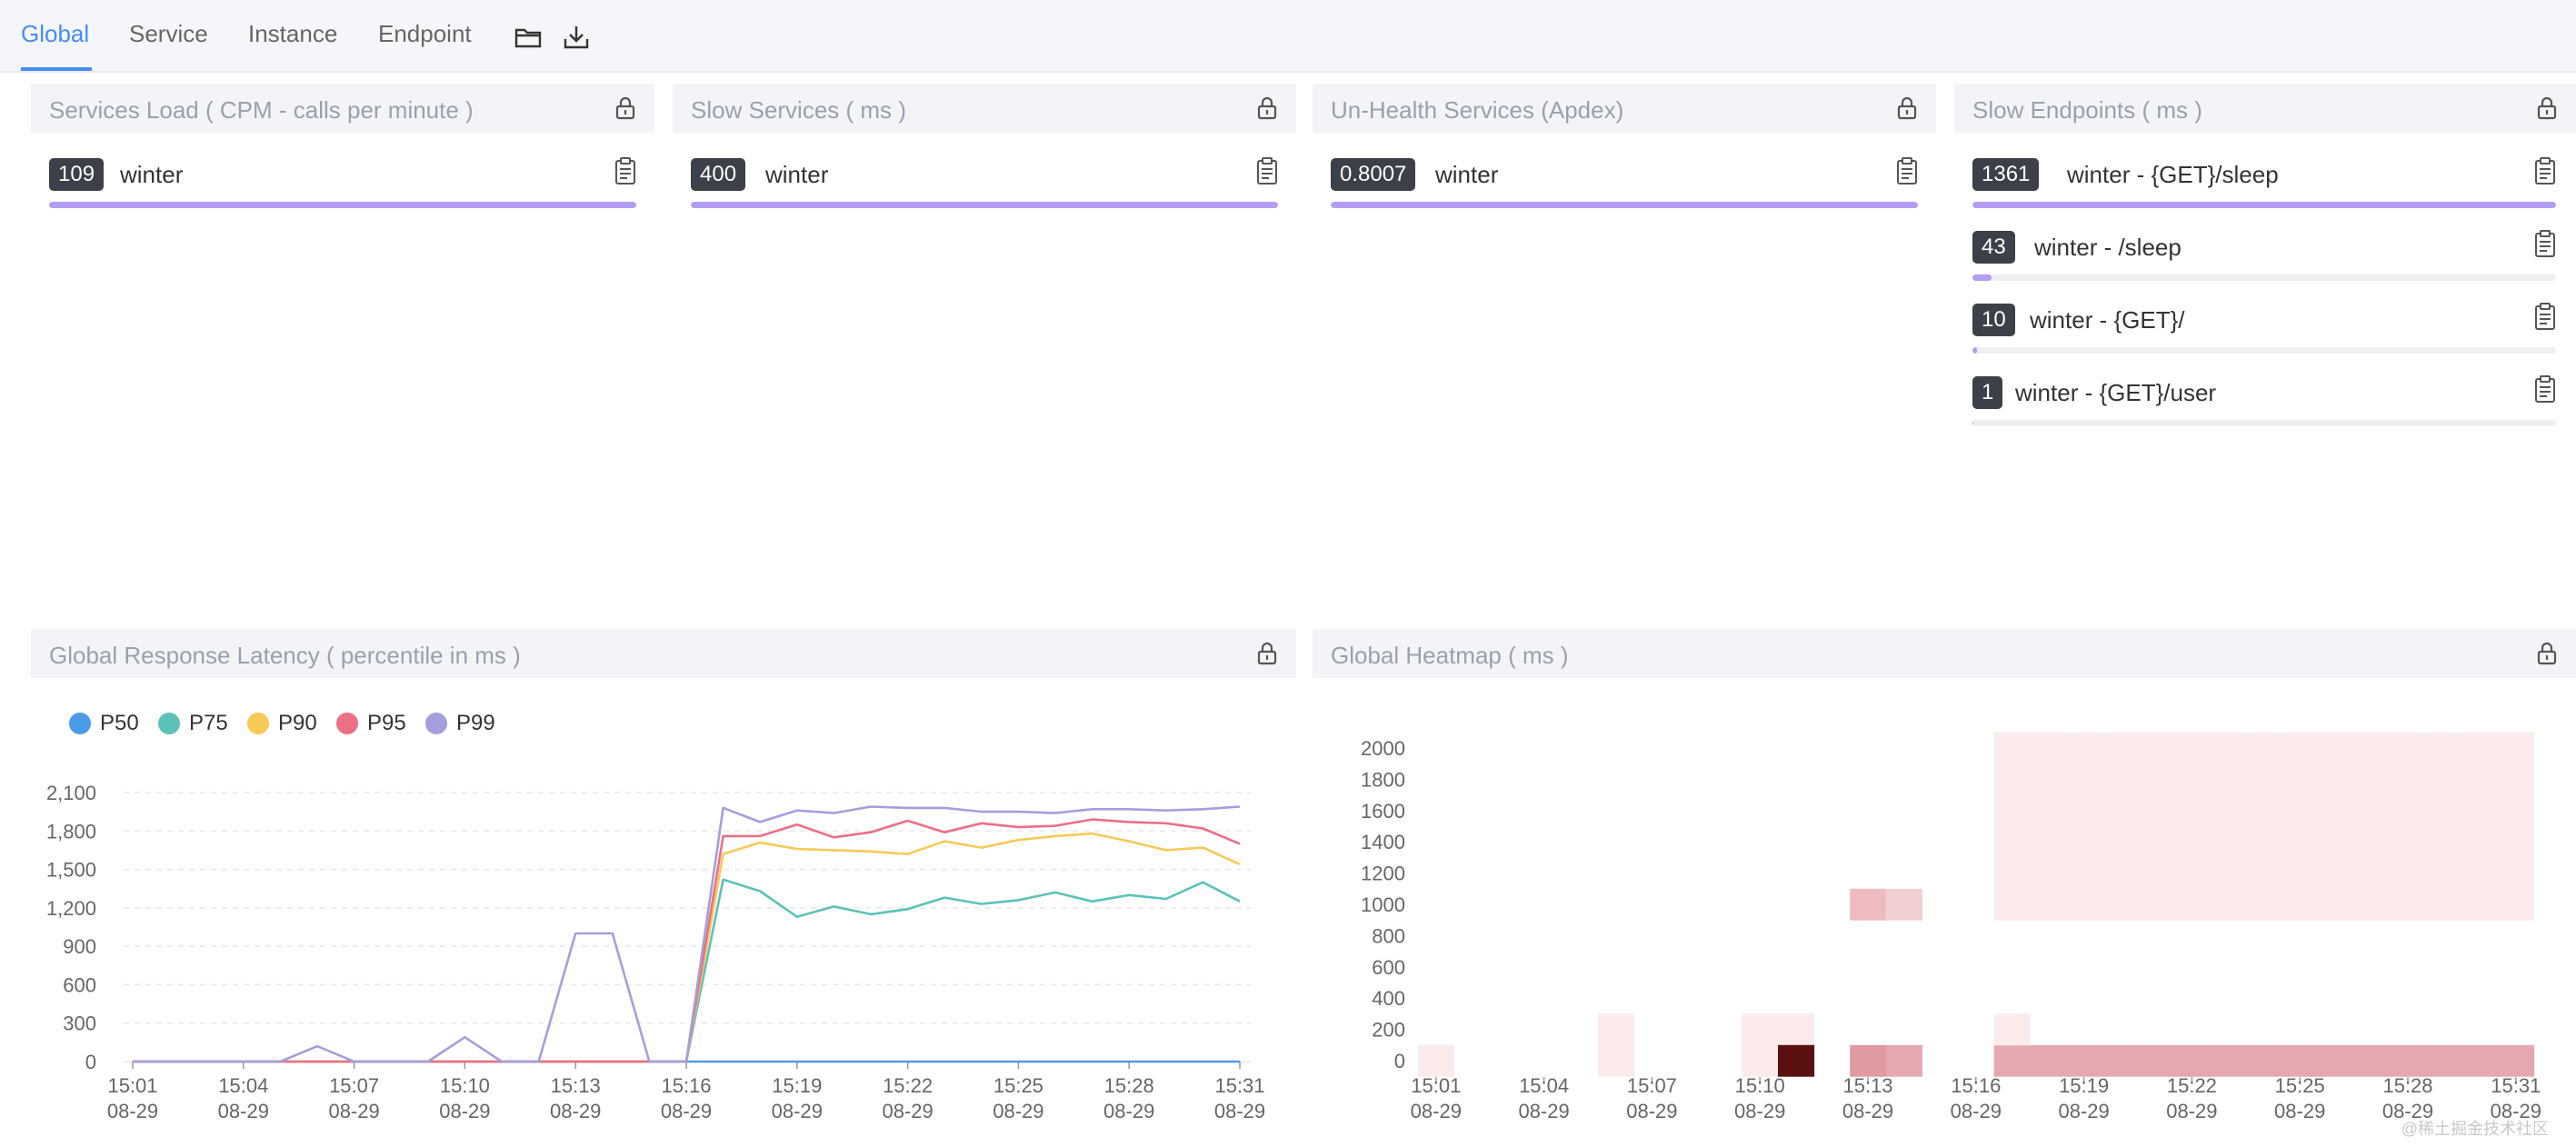 The width and height of the screenshot is (2576, 1147). What do you see at coordinates (168, 33) in the screenshot?
I see `tab-service: Service` at bounding box center [168, 33].